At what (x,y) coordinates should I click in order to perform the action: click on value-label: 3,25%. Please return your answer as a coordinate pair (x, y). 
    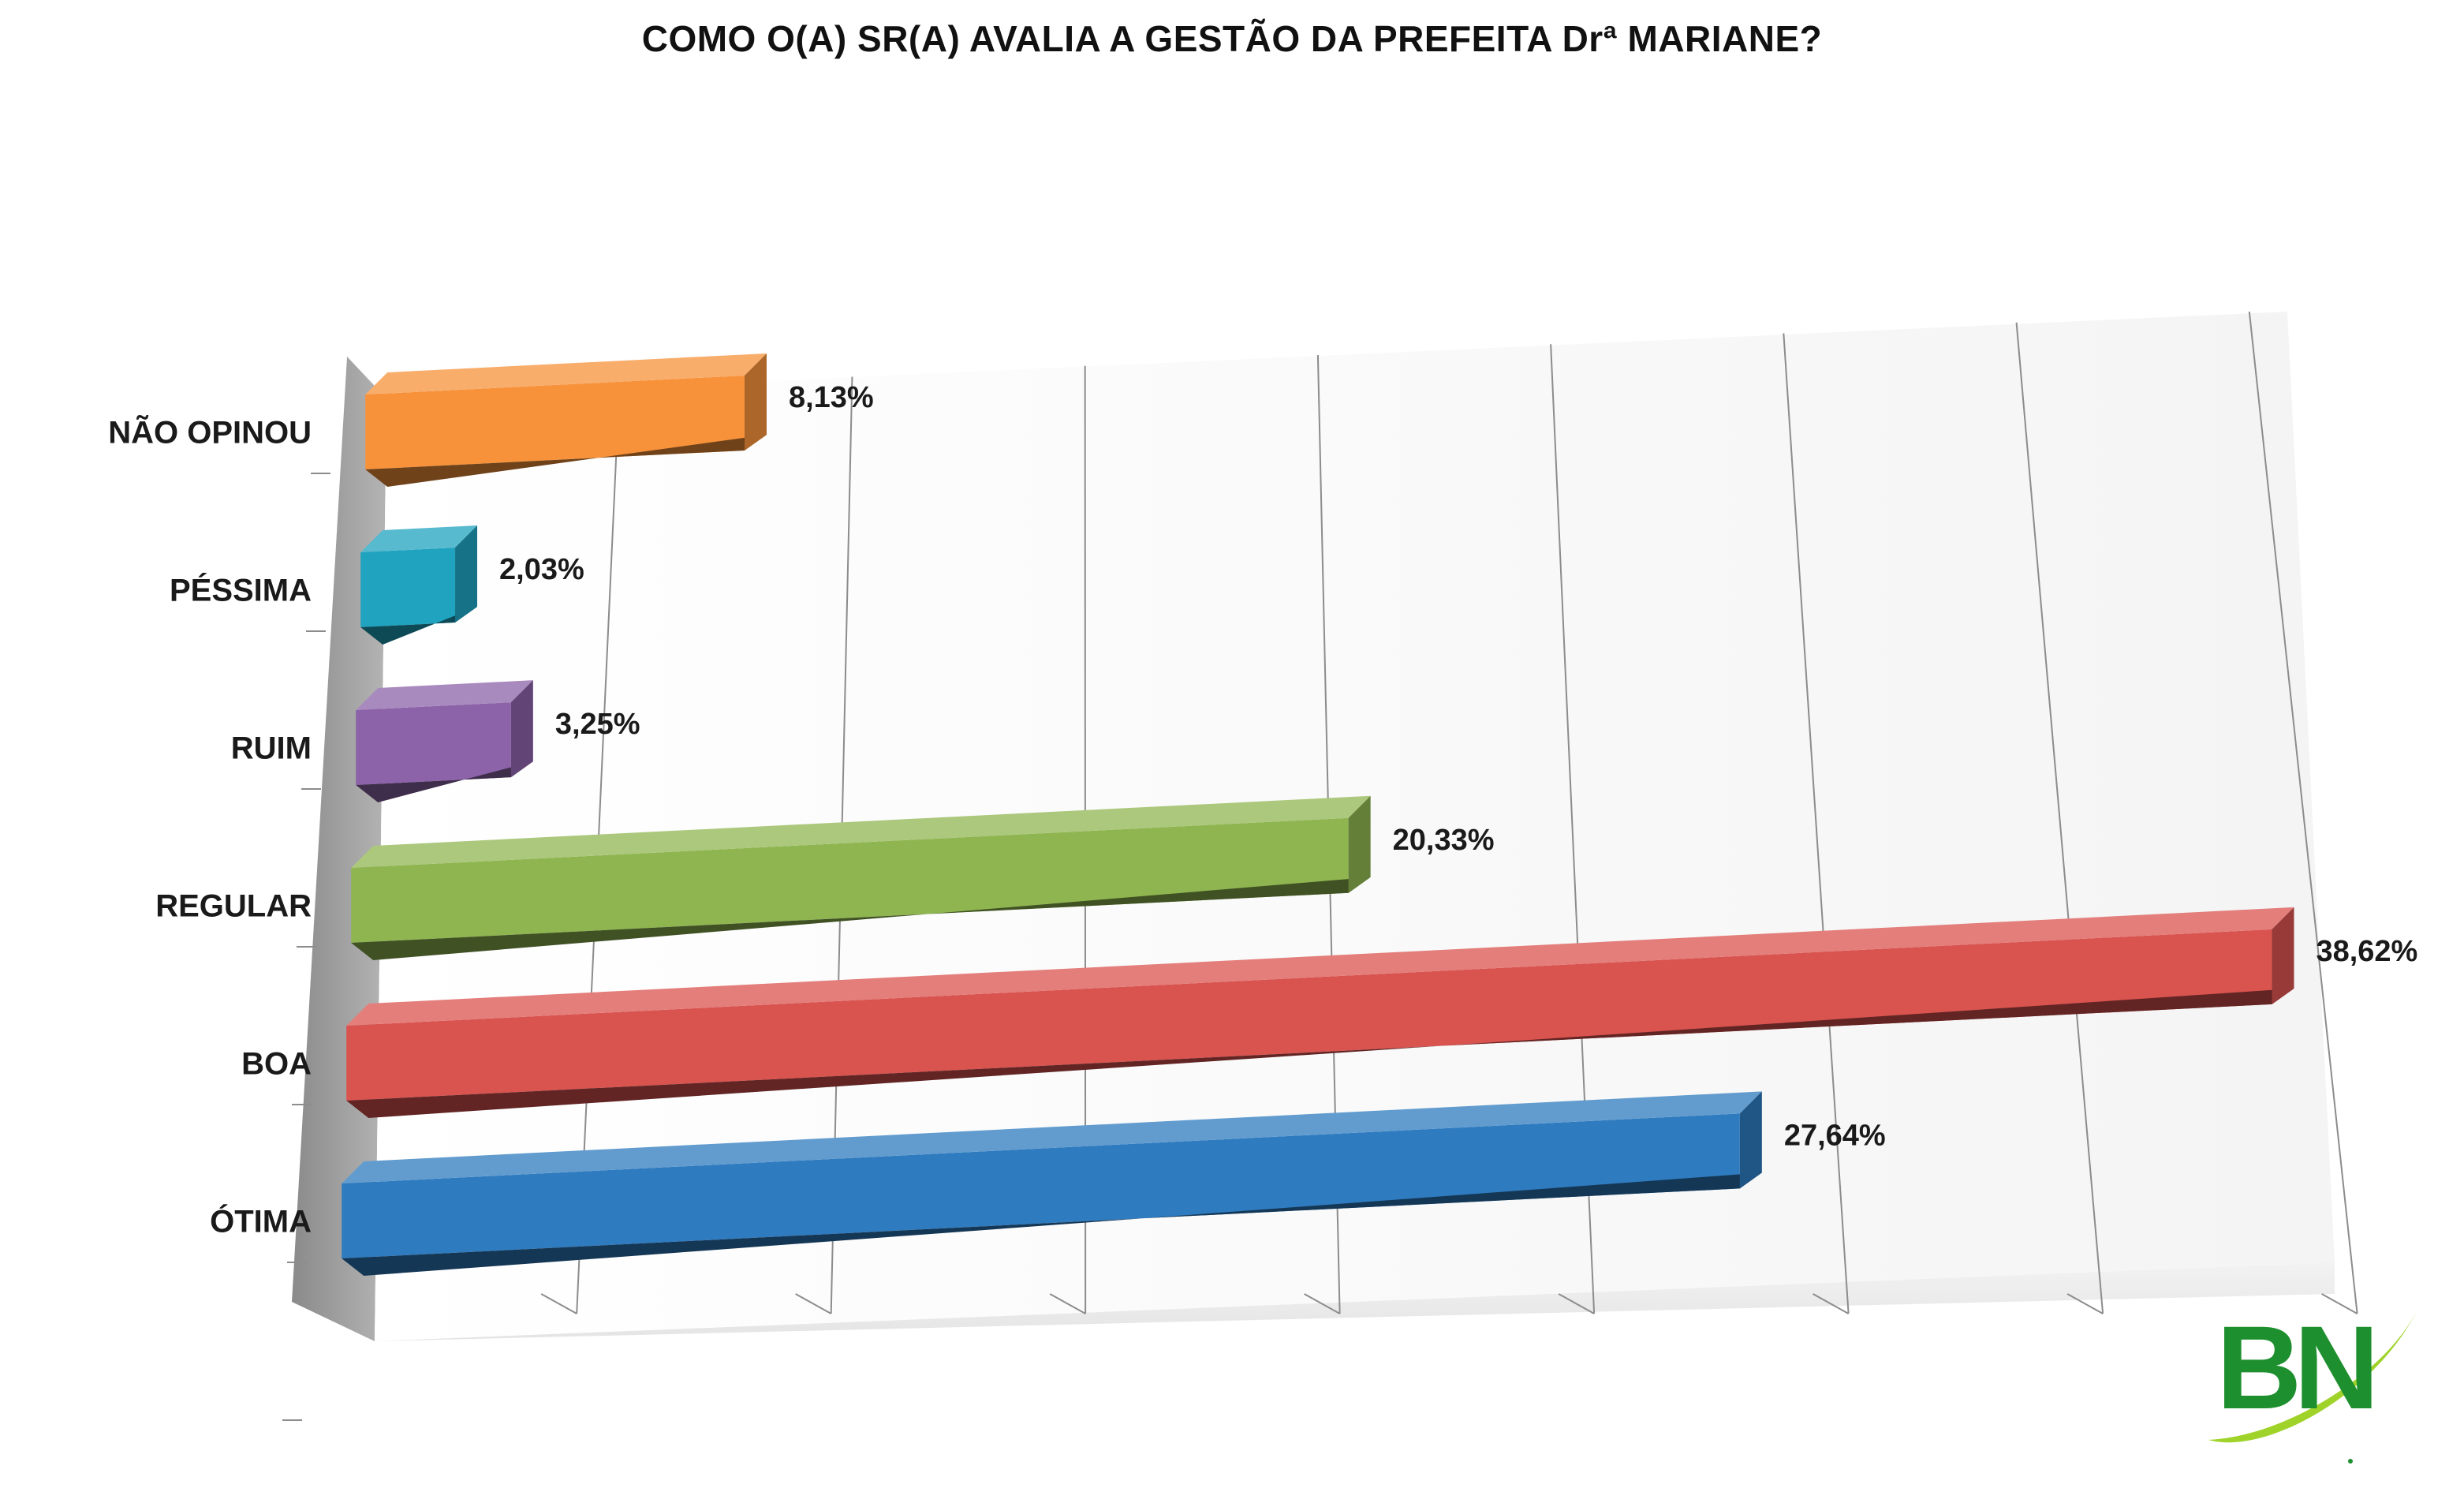
    Looking at the image, I should click on (597, 724).